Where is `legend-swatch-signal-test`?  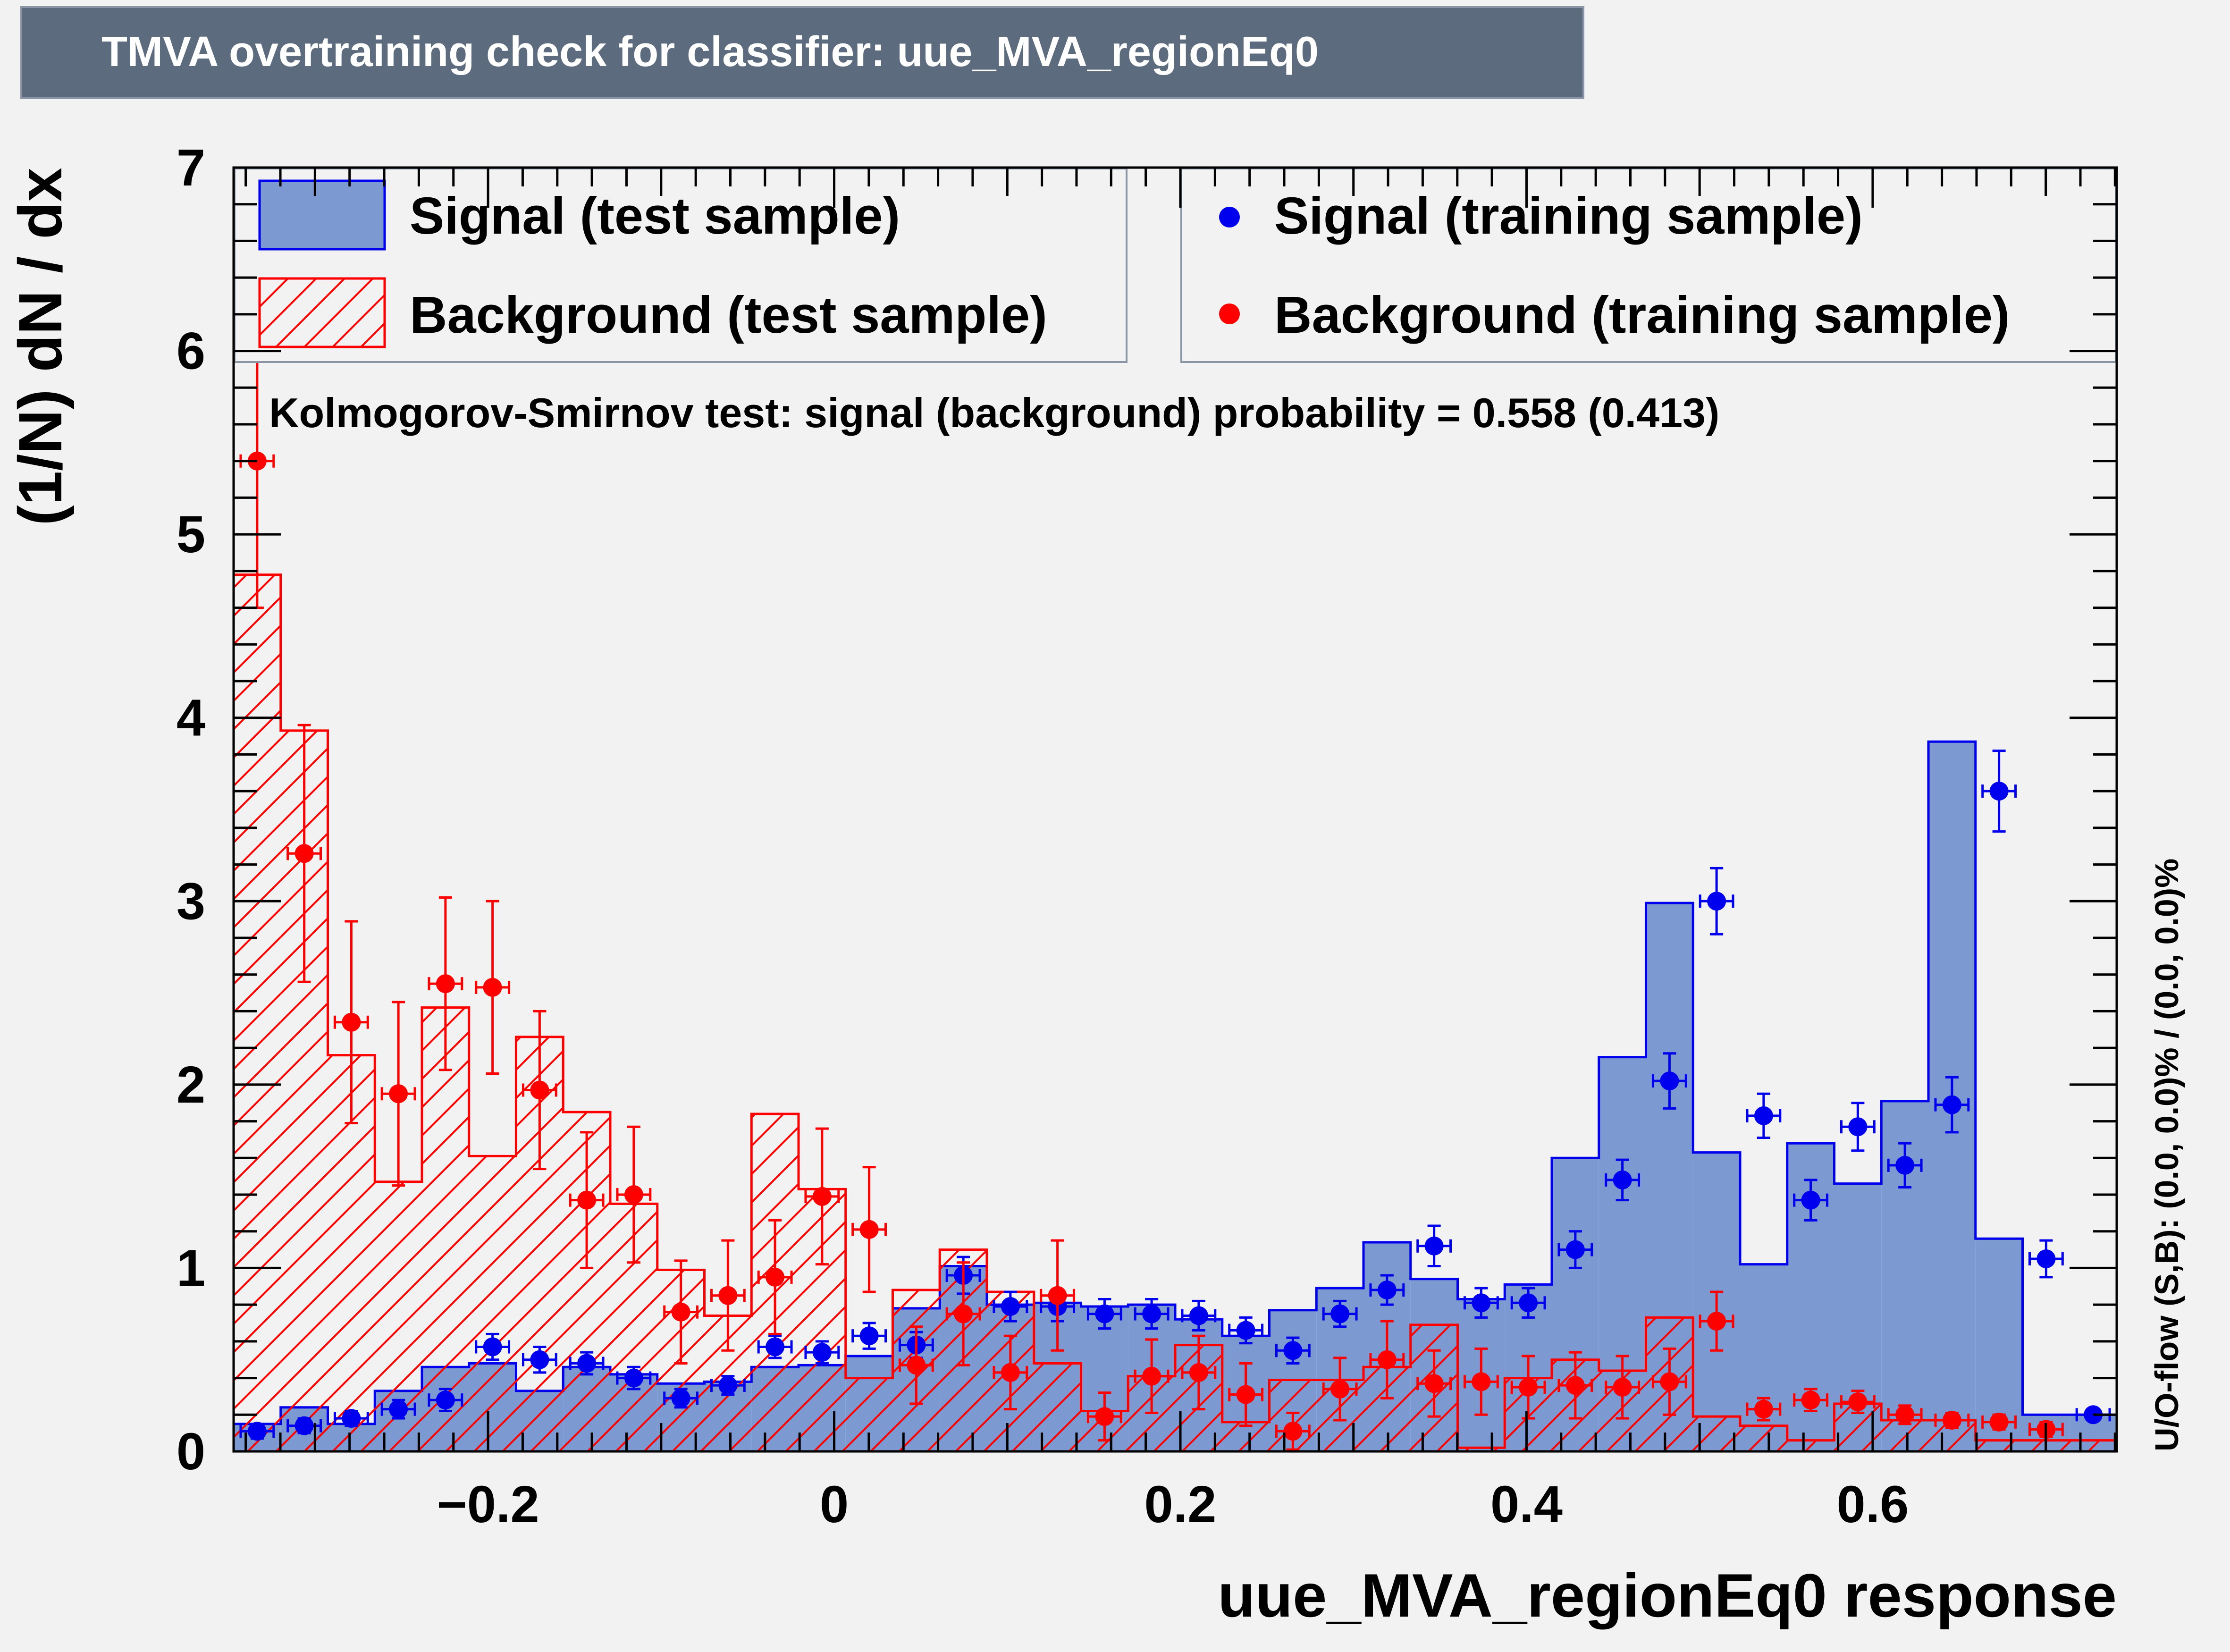 legend-swatch-signal-test is located at coordinates (322, 215).